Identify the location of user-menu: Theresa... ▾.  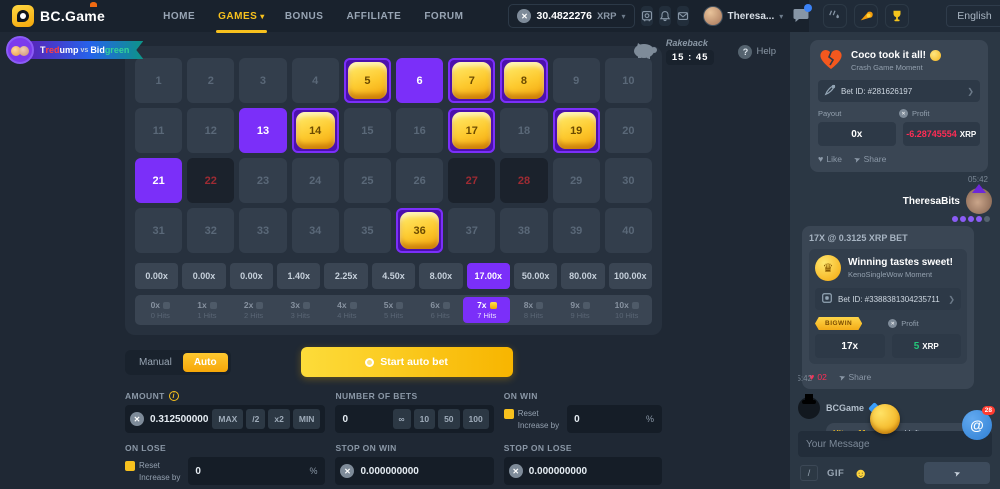
(742, 16).